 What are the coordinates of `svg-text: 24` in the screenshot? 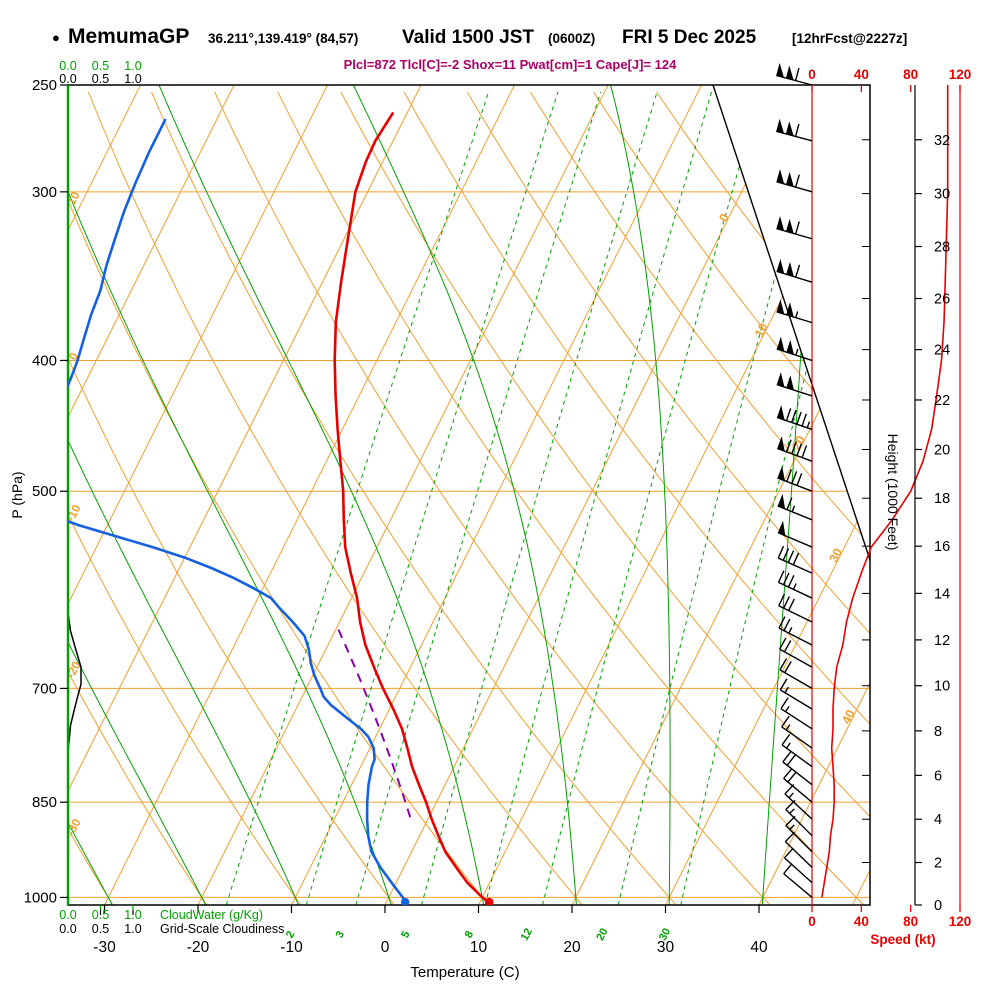 It's located at (942, 351).